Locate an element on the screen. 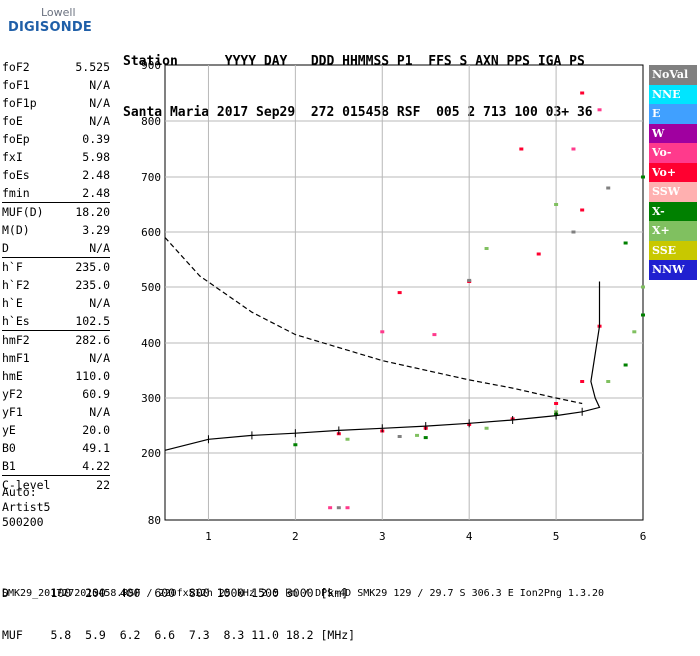 The width and height of the screenshot is (700, 656). y-tick-label: 80 is located at coordinates (154, 520).